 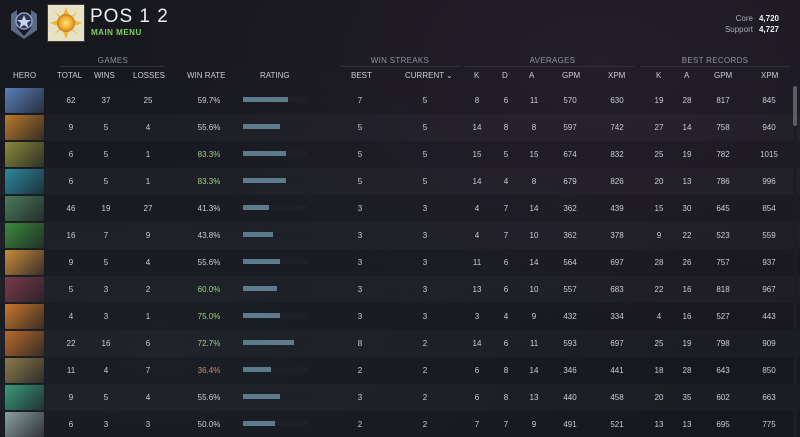 I want to click on table-row: 9 5 4 55.6% 5 5 14 8 8 597 742 27 14 758 940, so click(x=400, y=127).